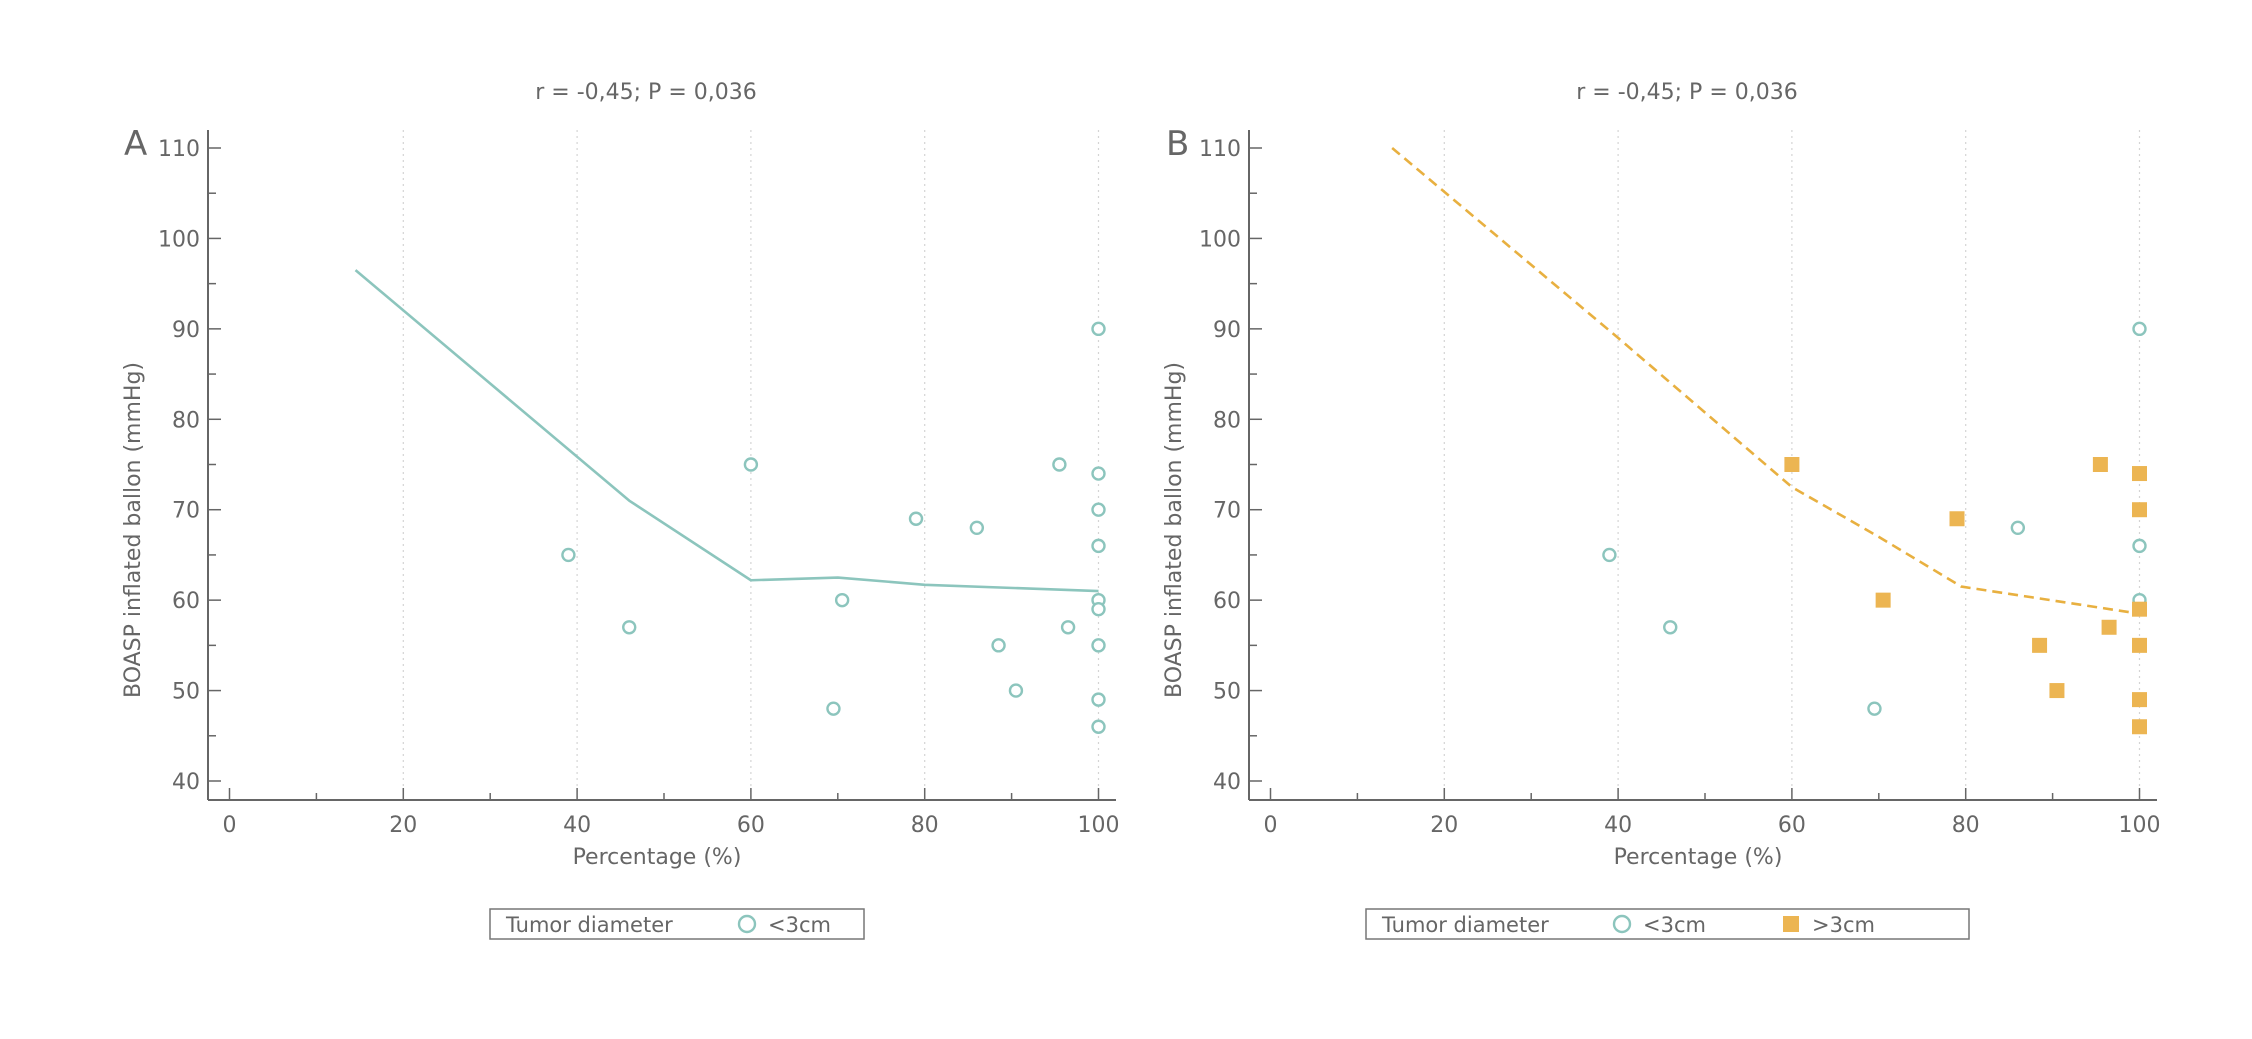  Describe the element at coordinates (186, 511) in the screenshot. I see `panel-a-y-tick-label: 70` at that location.